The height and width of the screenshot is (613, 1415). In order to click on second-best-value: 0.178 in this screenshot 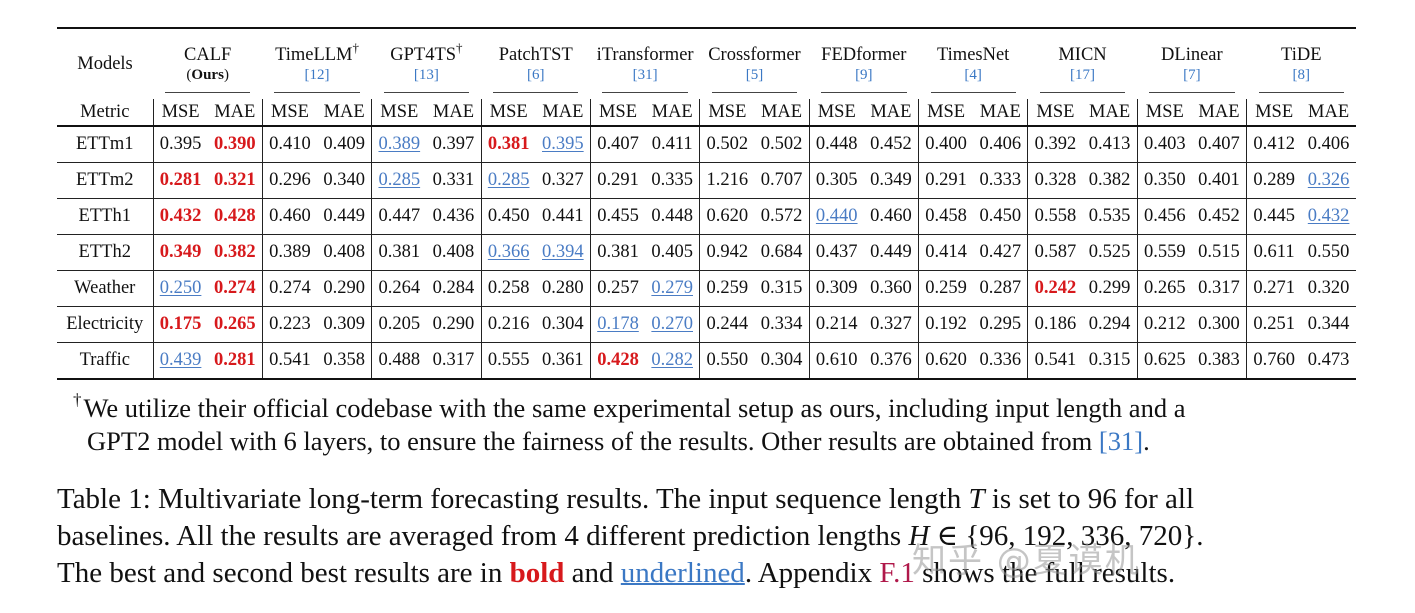, I will do `click(618, 324)`.